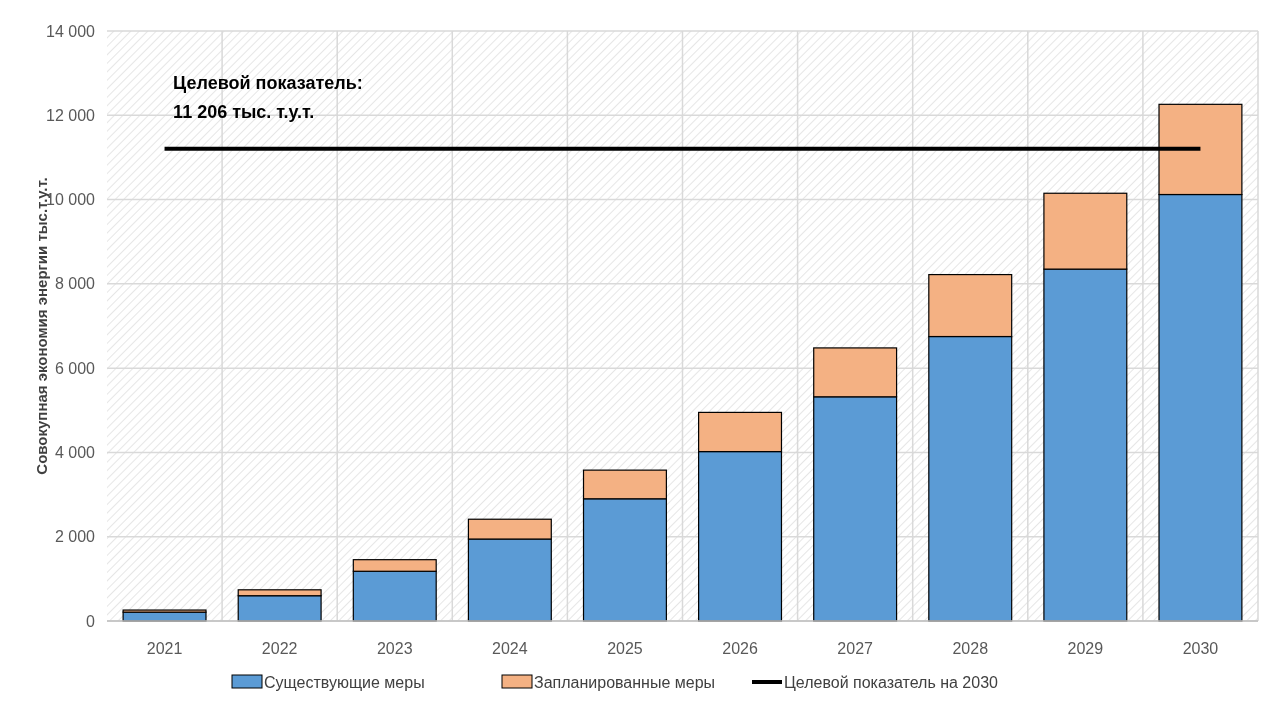 The height and width of the screenshot is (702, 1280). I want to click on y-tick-label: 8 000, so click(75, 284).